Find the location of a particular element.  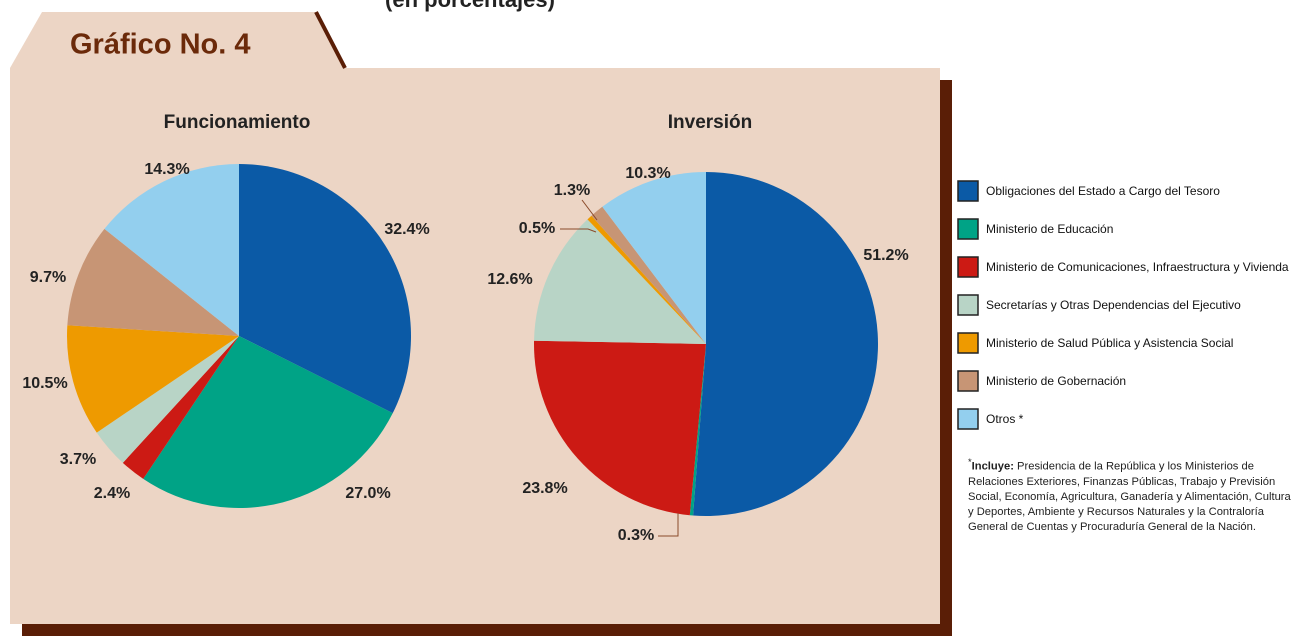

value-label: 51.2% is located at coordinates (885, 255).